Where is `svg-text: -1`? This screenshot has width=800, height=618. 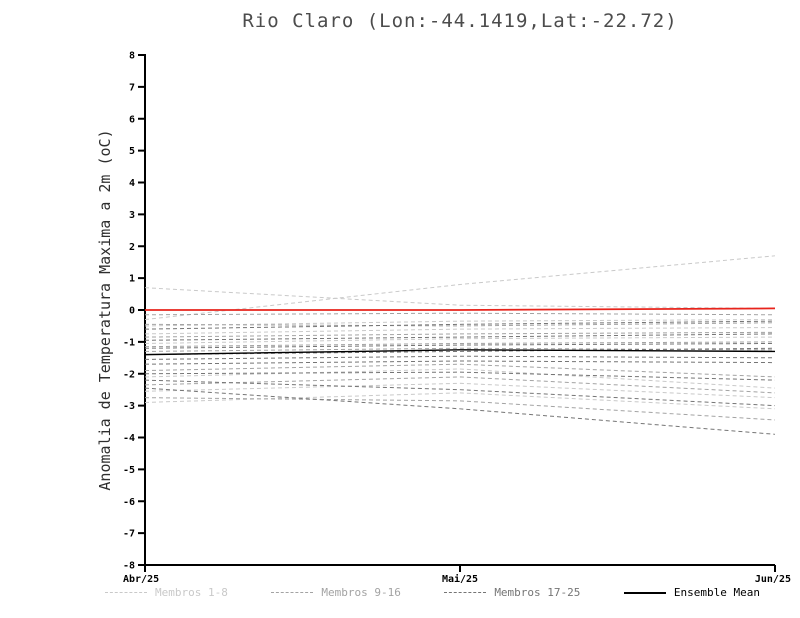 svg-text: -1 is located at coordinates (129, 342).